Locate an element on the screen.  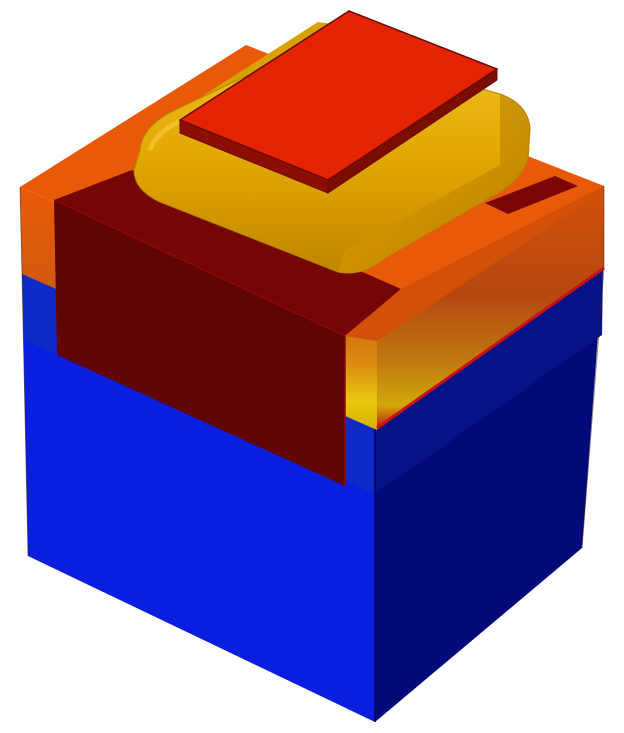
spacer-right-shade is located at coordinates (434, 184).